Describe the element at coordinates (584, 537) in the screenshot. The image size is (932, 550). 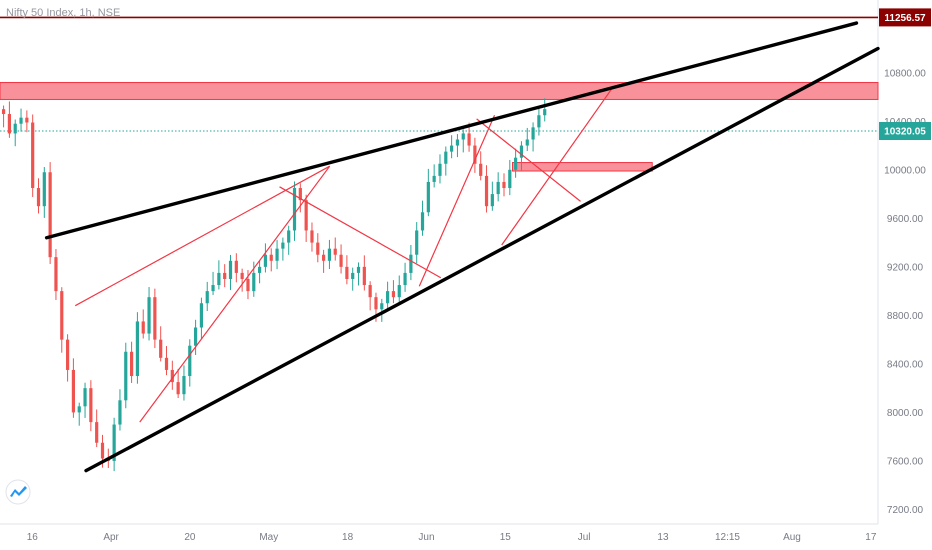
I see `x-tick-label: Jul` at that location.